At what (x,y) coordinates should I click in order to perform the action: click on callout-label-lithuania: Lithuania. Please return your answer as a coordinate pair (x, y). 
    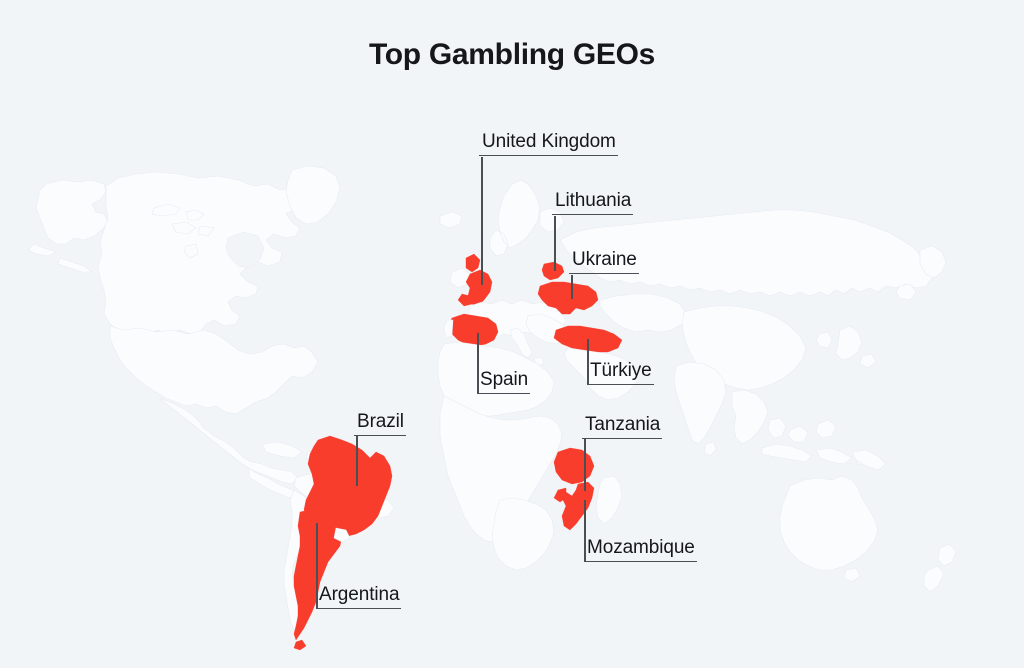
    Looking at the image, I should click on (593, 200).